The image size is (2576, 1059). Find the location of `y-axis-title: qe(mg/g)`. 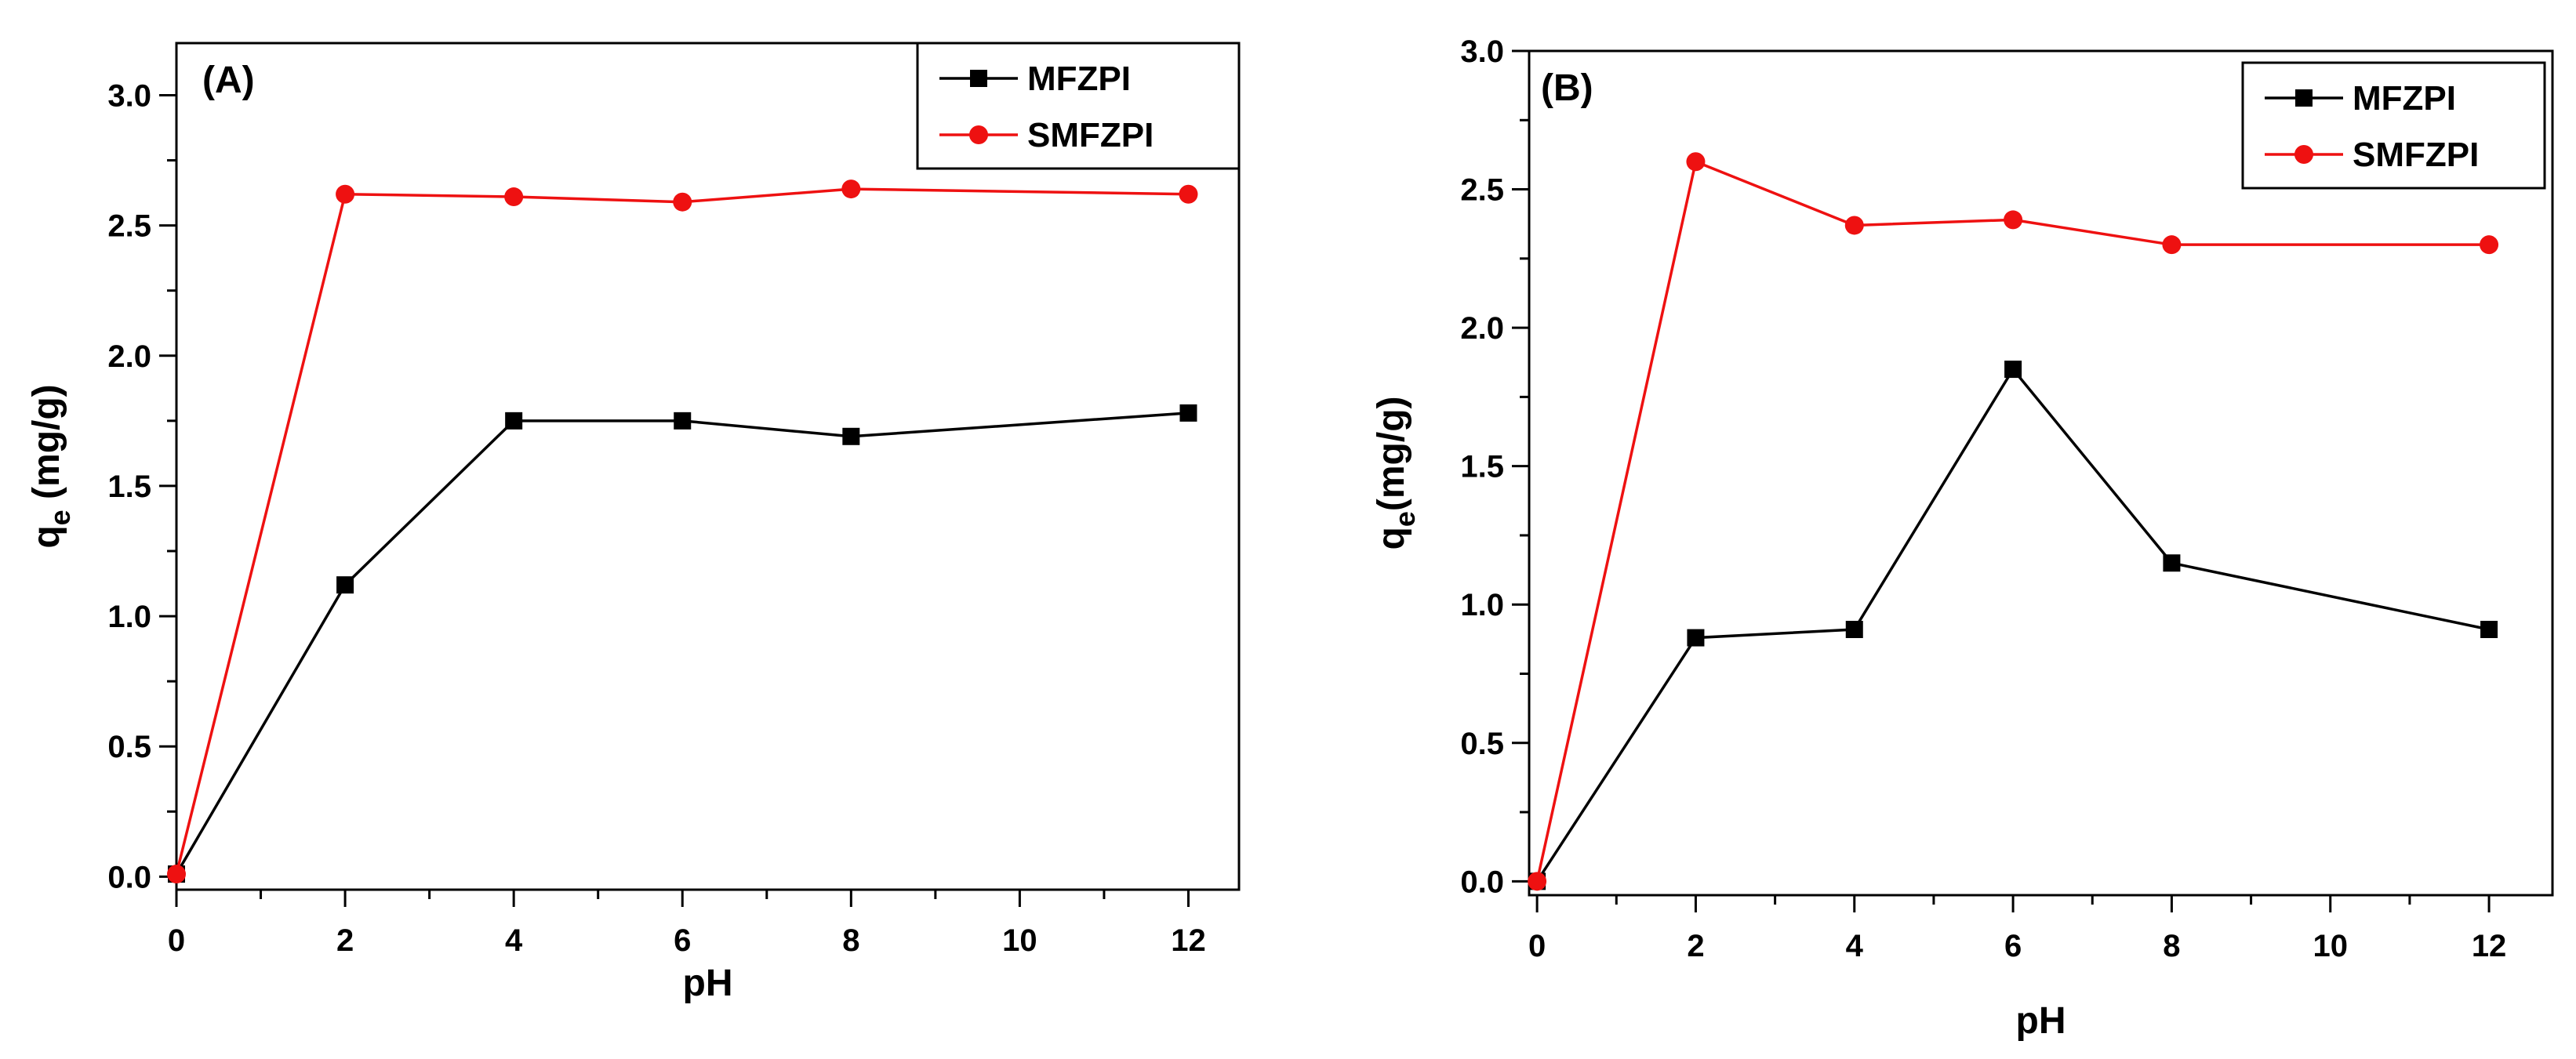

y-axis-title: qe(mg/g) is located at coordinates (1396, 473).